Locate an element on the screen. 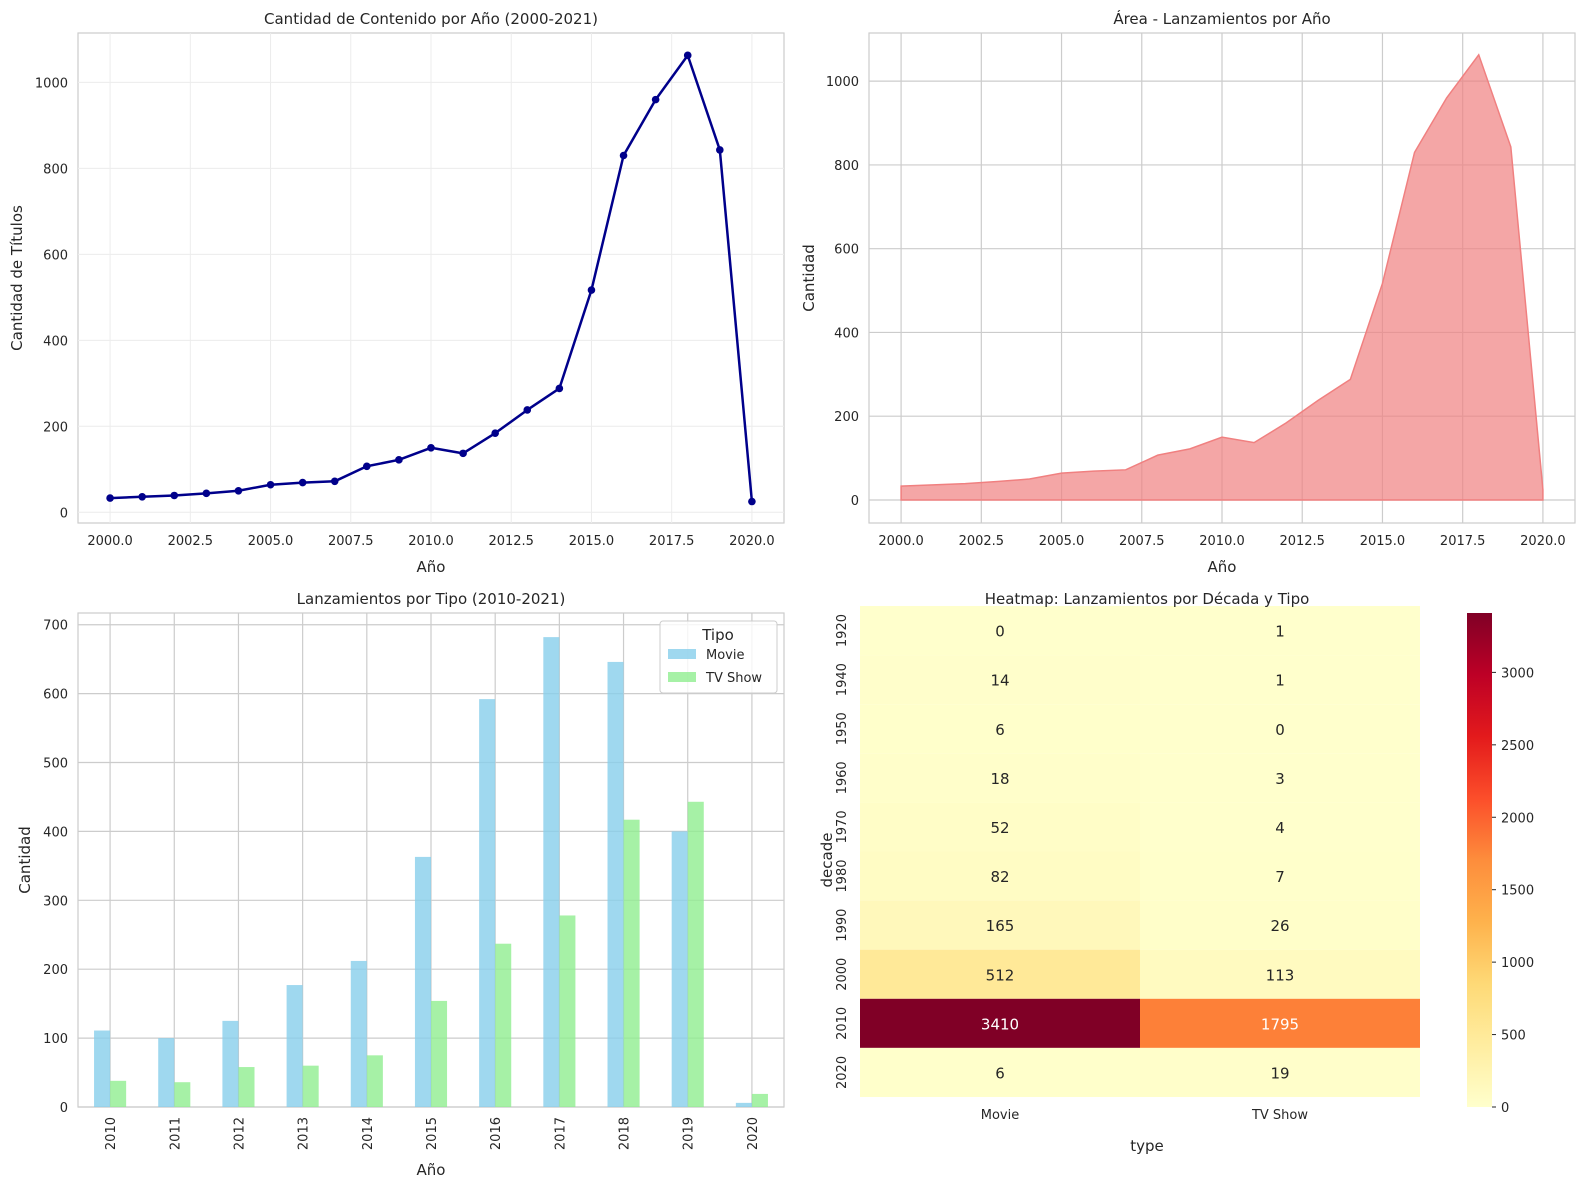  bar-chart-ytick-label: 700 is located at coordinates (55, 626).